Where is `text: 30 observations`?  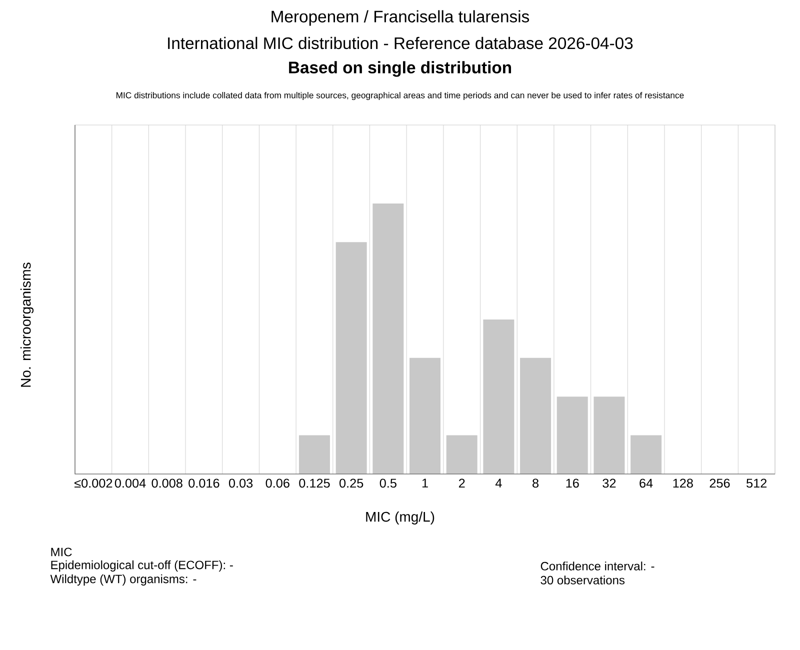 text: 30 observations is located at coordinates (582, 580).